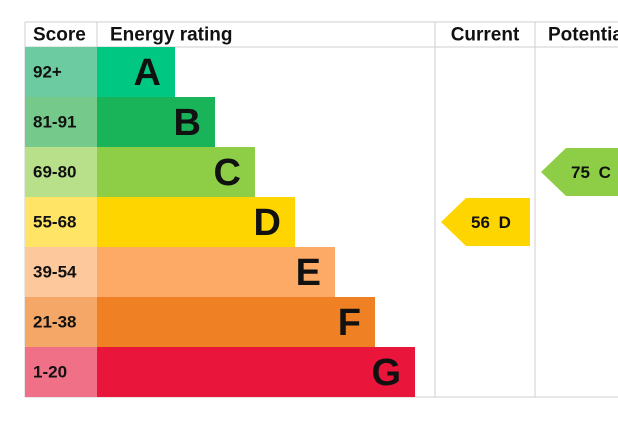  What do you see at coordinates (55, 272) in the screenshot?
I see `score-range: 39-54` at bounding box center [55, 272].